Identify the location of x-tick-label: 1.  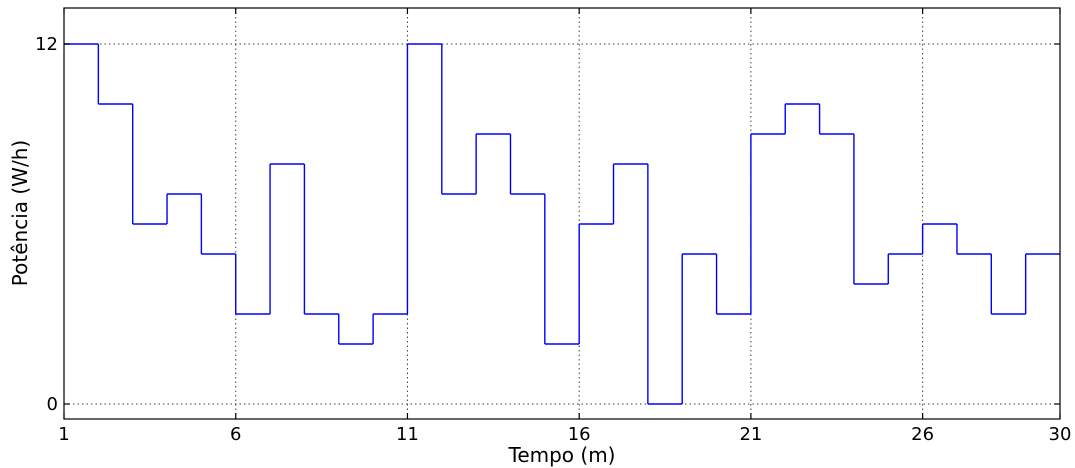
(63, 434).